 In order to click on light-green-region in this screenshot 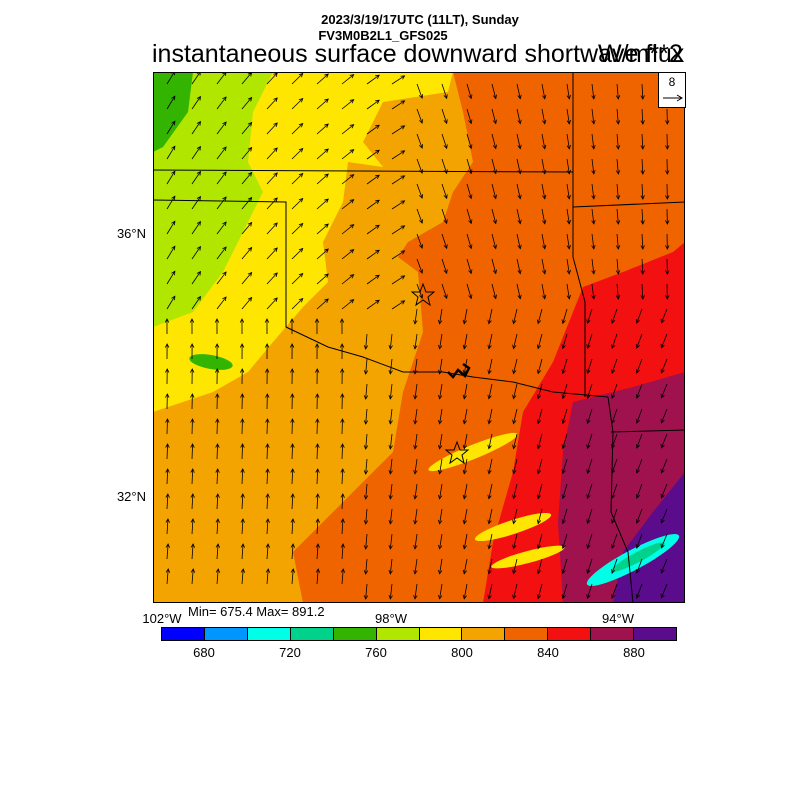, I will do `click(213, 199)`.